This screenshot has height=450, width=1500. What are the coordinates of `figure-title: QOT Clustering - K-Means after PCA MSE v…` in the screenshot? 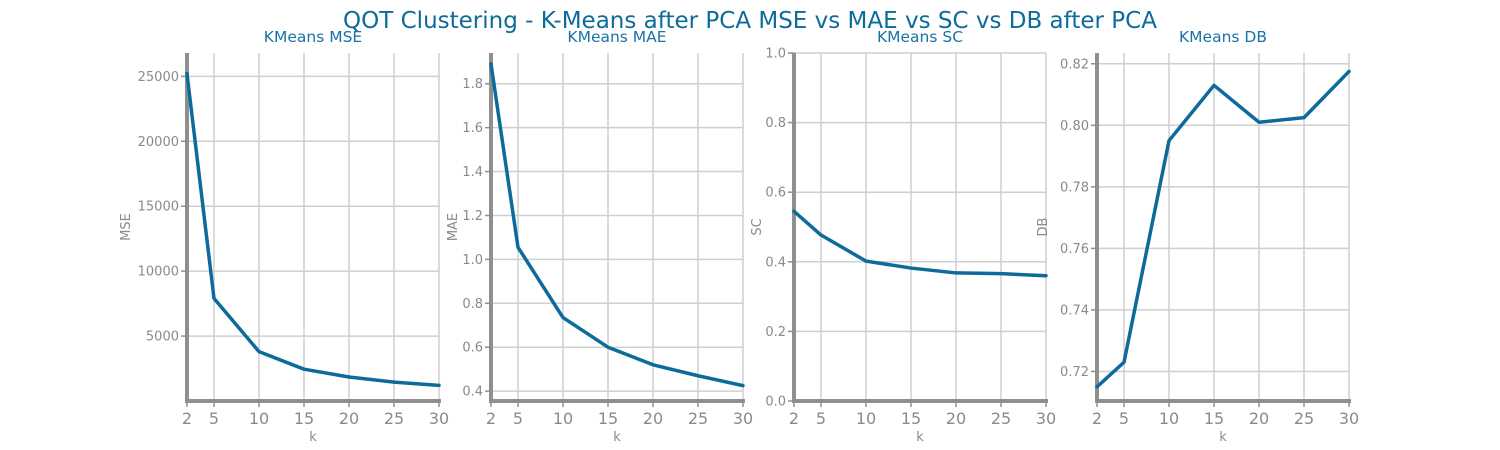 It's located at (750, 21).